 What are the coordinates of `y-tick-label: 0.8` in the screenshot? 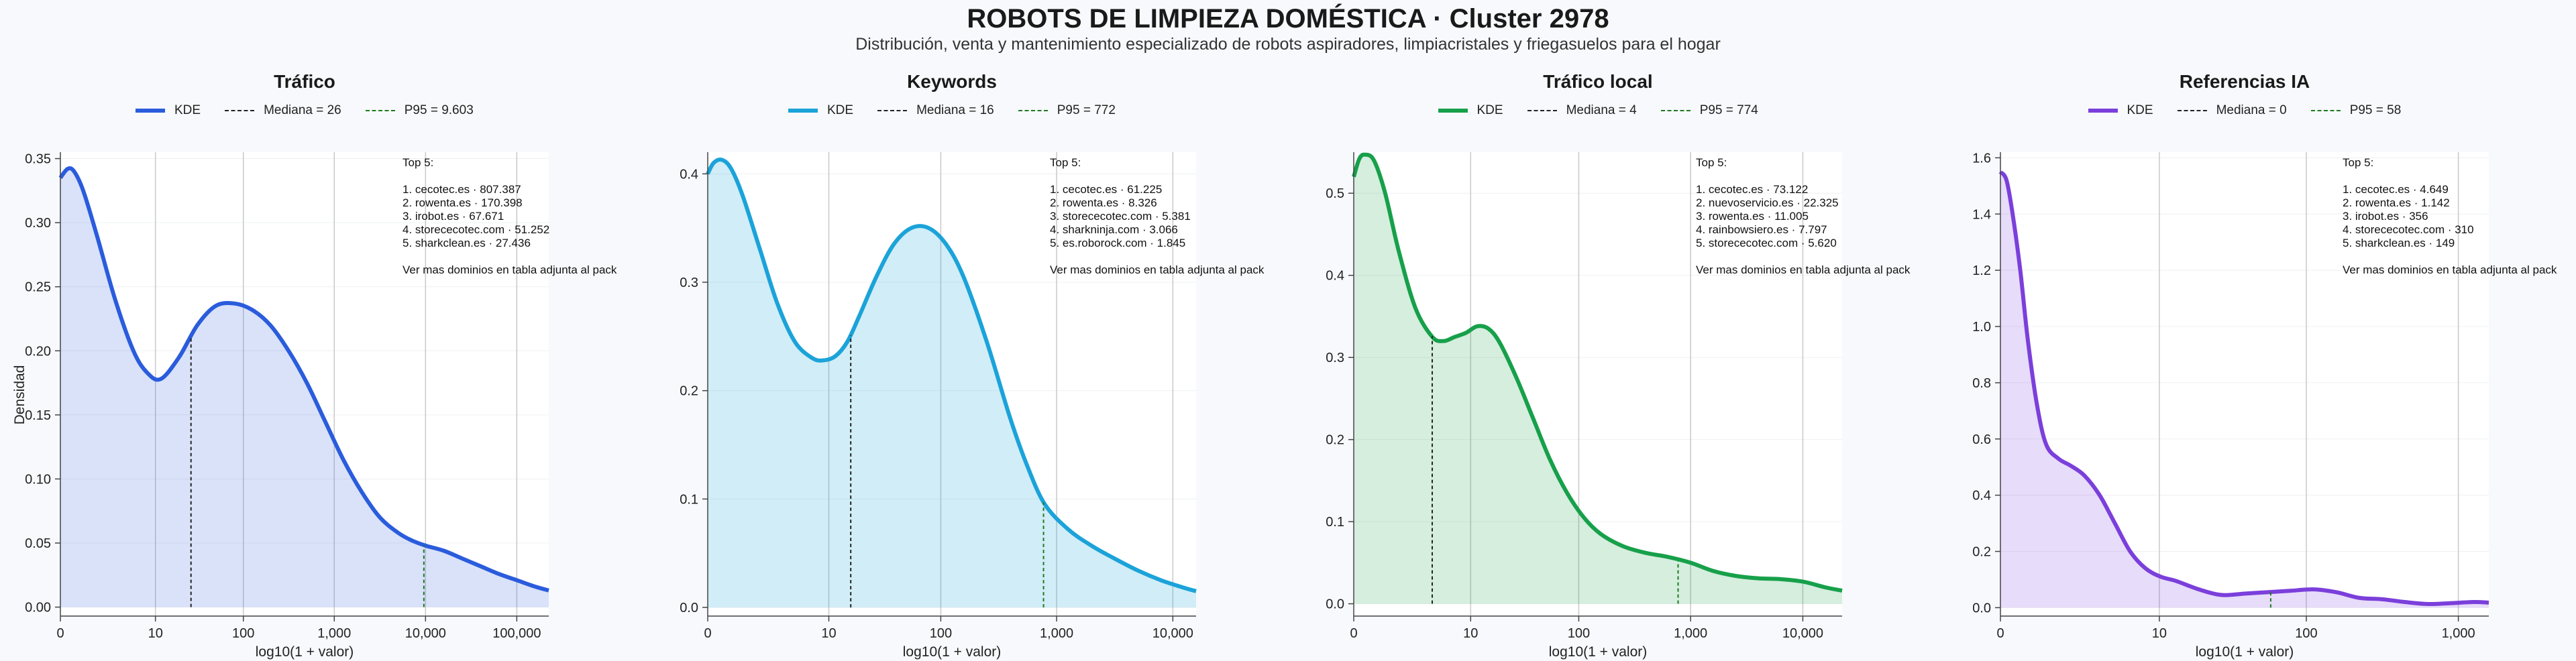 It's located at (1981, 383).